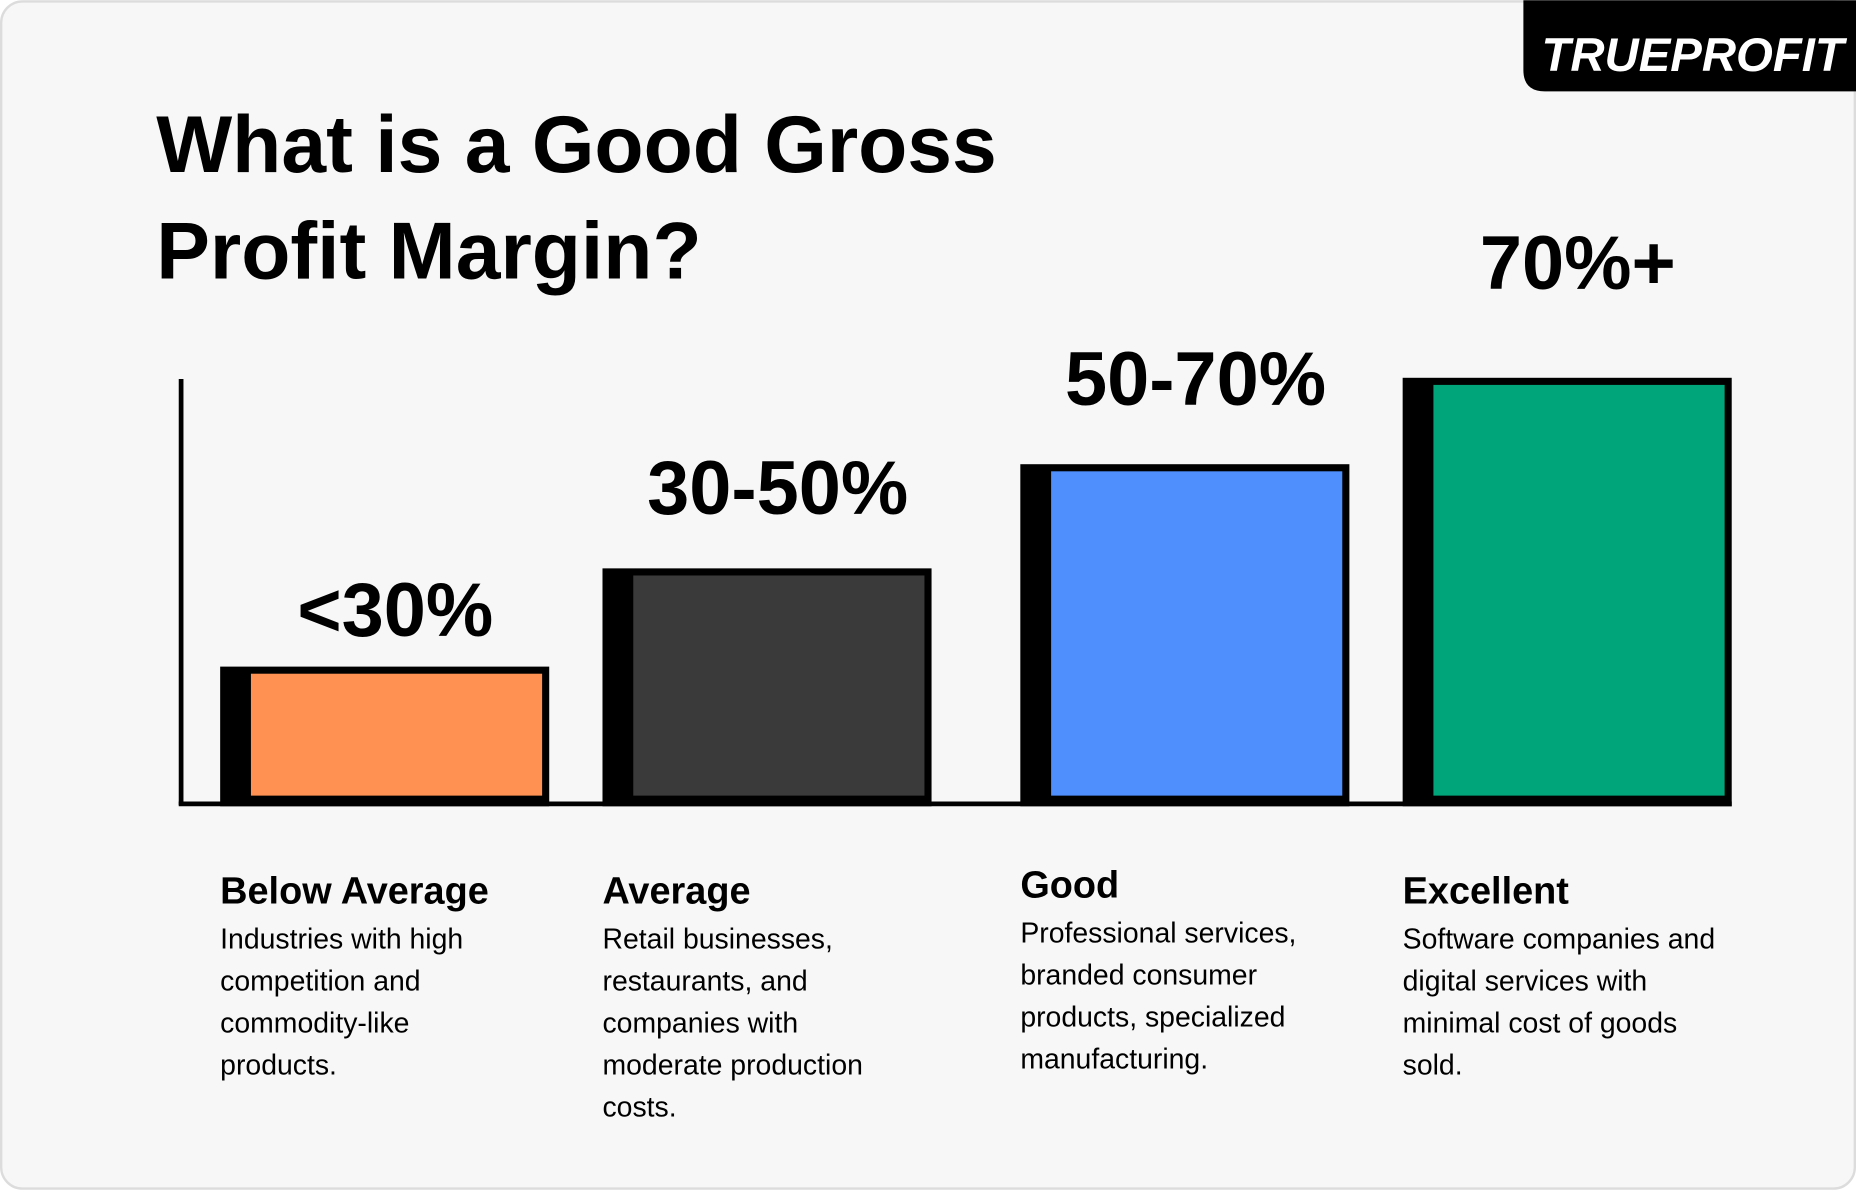 Image resolution: width=1856 pixels, height=1190 pixels. I want to click on tier-description: digital services with, so click(1525, 981).